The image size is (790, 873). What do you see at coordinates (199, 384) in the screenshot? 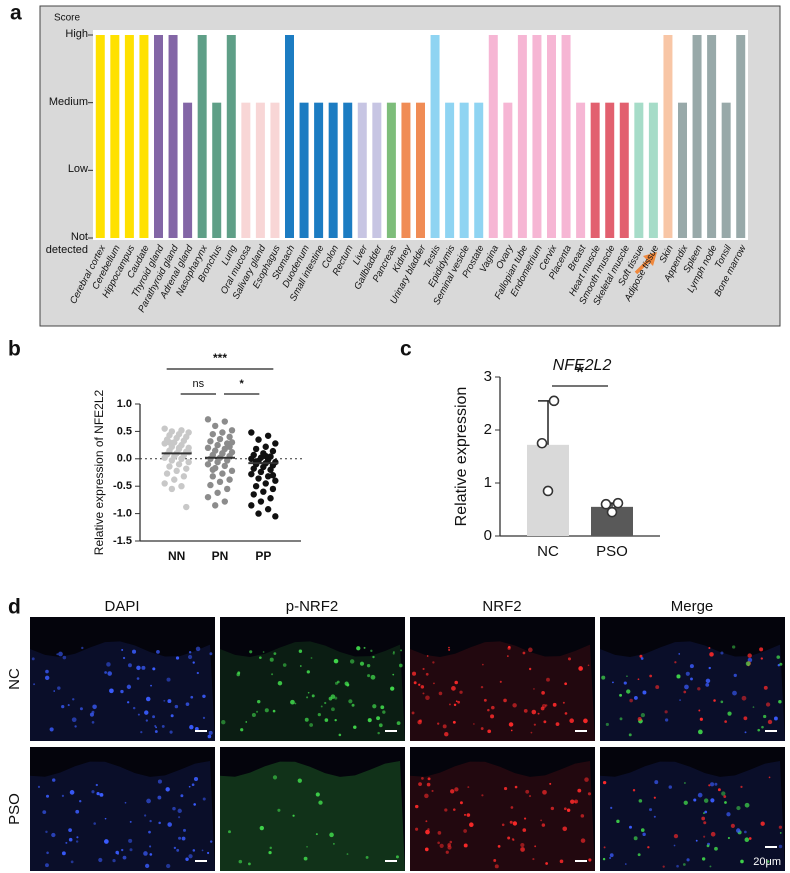
I see `significance-label: ns` at bounding box center [199, 384].